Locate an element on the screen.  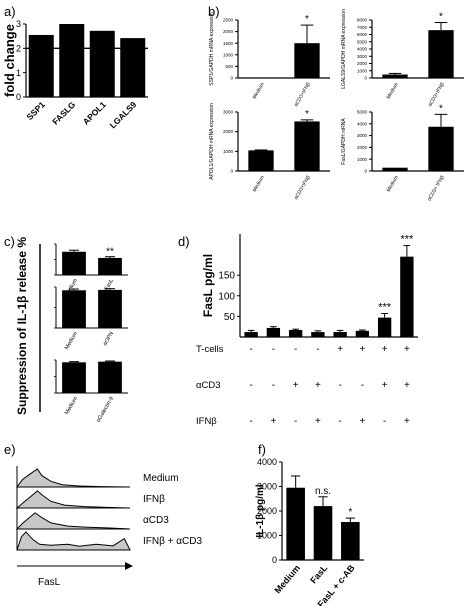
panel-label-c: c) is located at coordinates (9, 241).